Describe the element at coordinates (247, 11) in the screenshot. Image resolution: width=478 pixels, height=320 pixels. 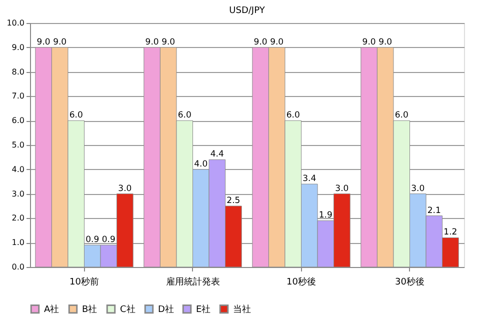
I see `chart-title: USD/JPY` at that location.